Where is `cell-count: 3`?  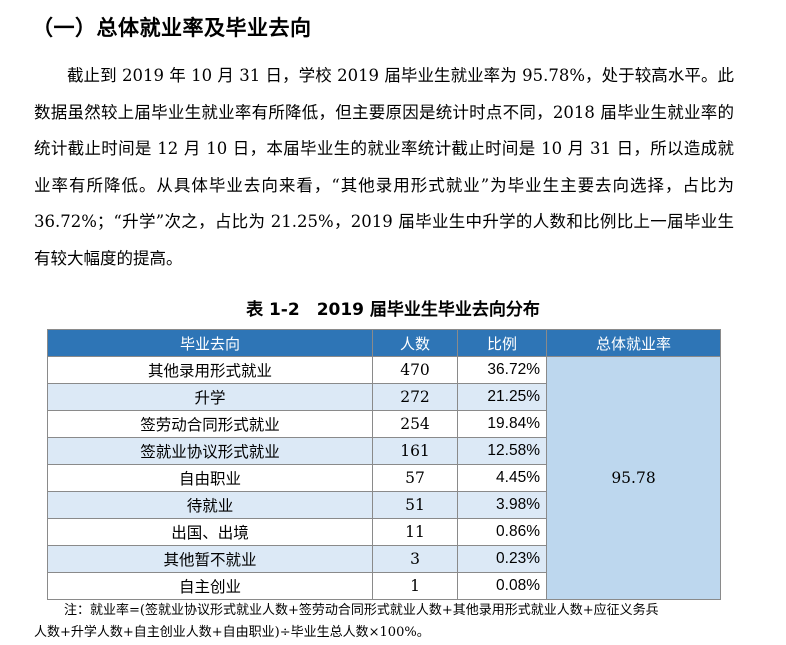 cell-count: 3 is located at coordinates (415, 559).